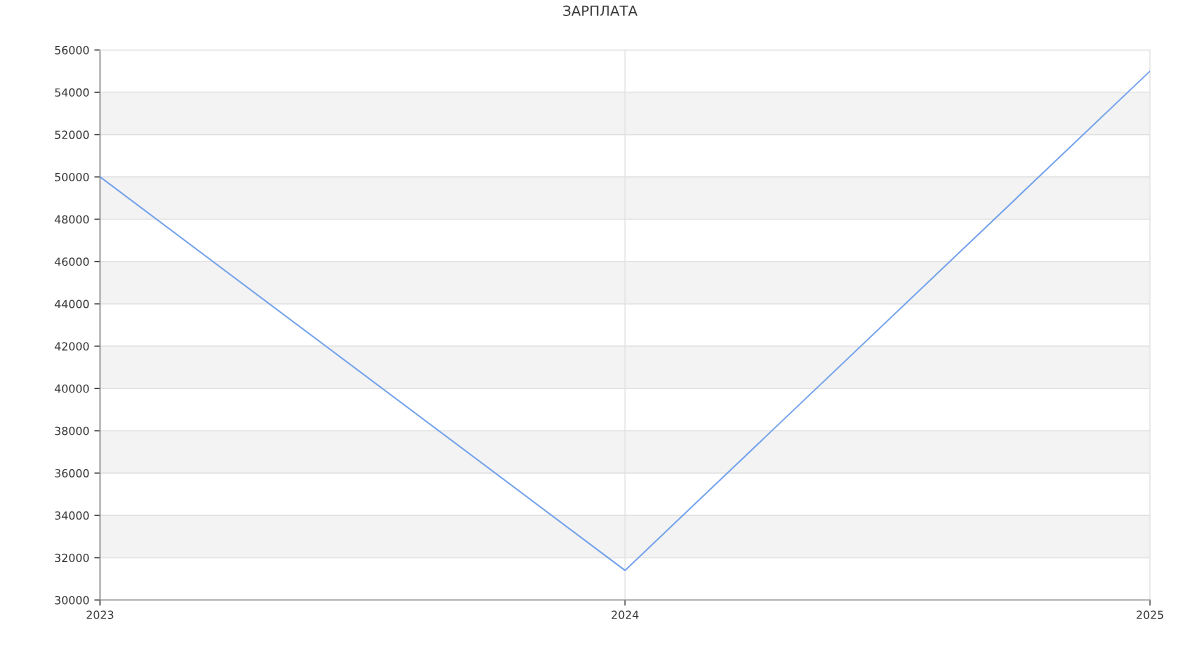  Describe the element at coordinates (71, 388) in the screenshot. I see `y-tick-label: 40000` at that location.